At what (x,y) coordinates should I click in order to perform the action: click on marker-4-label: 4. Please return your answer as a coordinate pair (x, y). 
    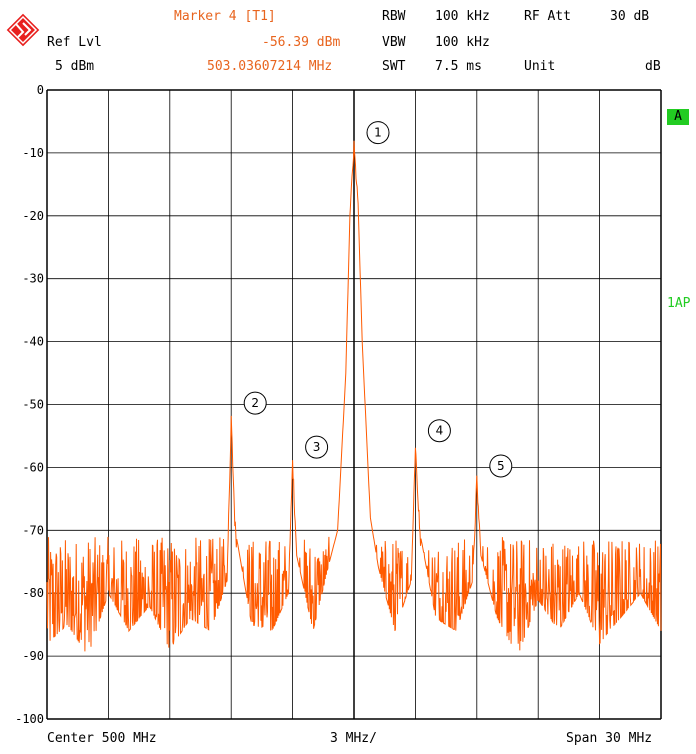
    Looking at the image, I should click on (440, 431).